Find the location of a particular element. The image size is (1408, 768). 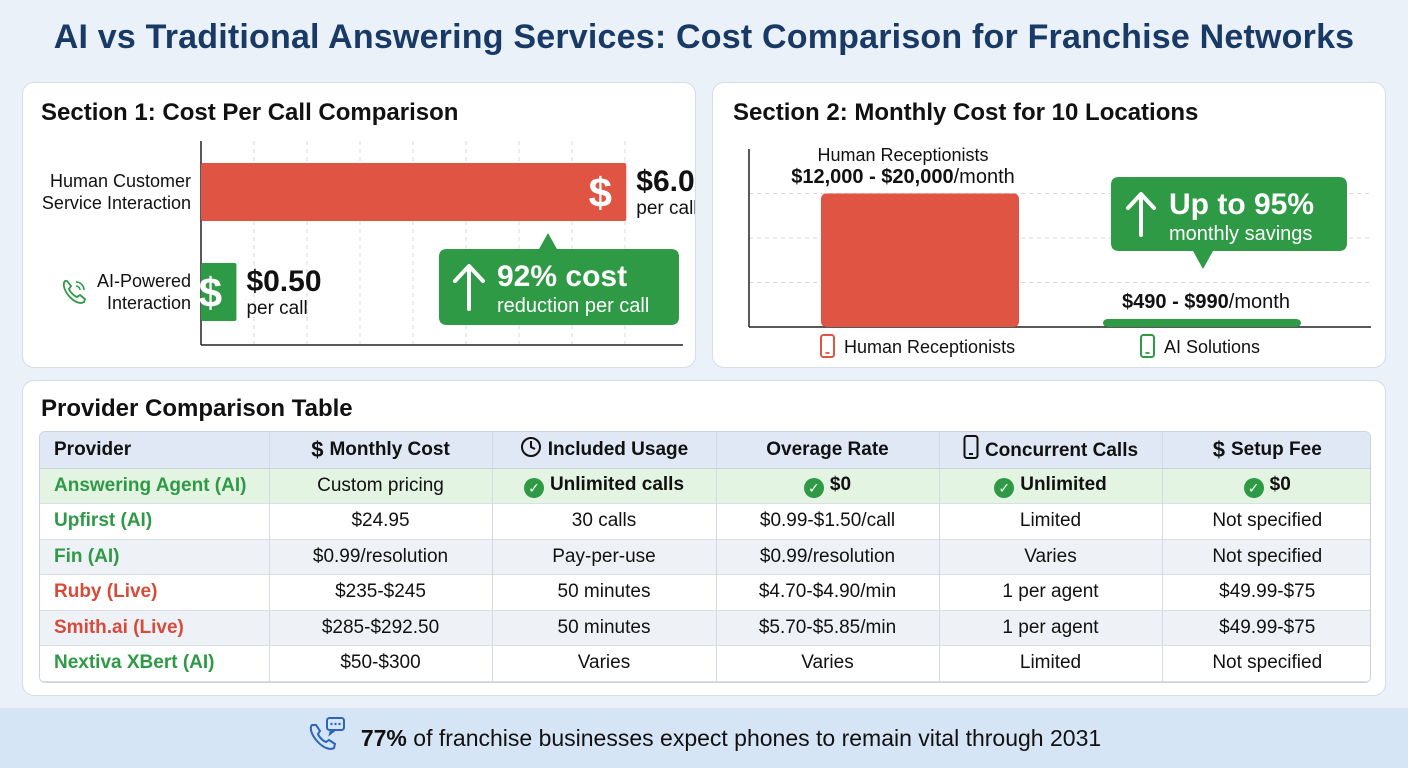

ai-bar-value: $490 - $990/month is located at coordinates (1206, 302).